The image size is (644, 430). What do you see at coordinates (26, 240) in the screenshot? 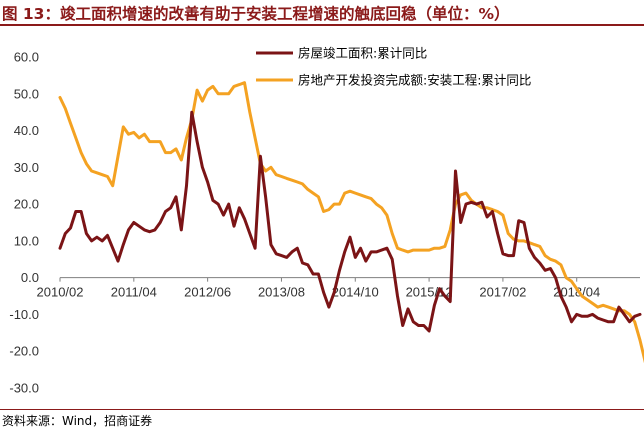
I see `y-tick-label: 10.0` at bounding box center [26, 240].